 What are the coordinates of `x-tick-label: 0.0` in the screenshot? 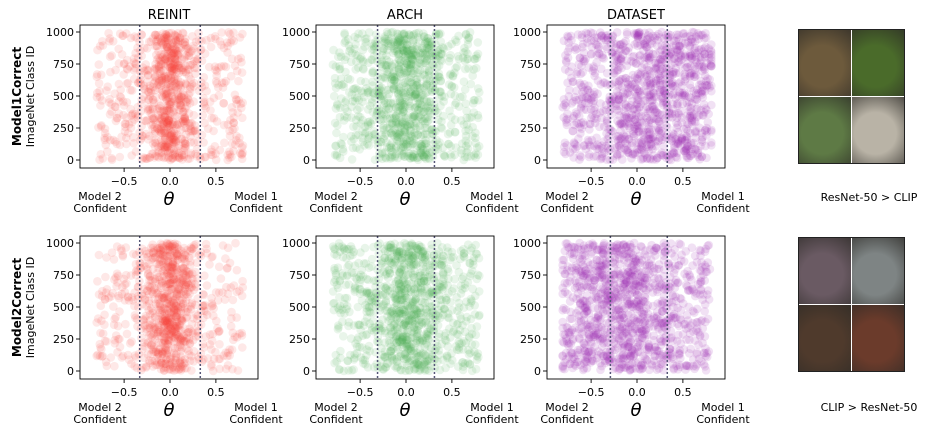 It's located at (170, 392).